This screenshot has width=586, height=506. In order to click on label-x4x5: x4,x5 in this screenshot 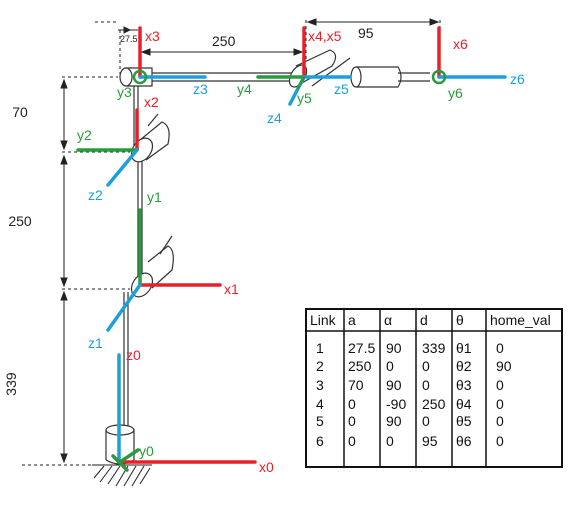, I will do `click(325, 36)`.